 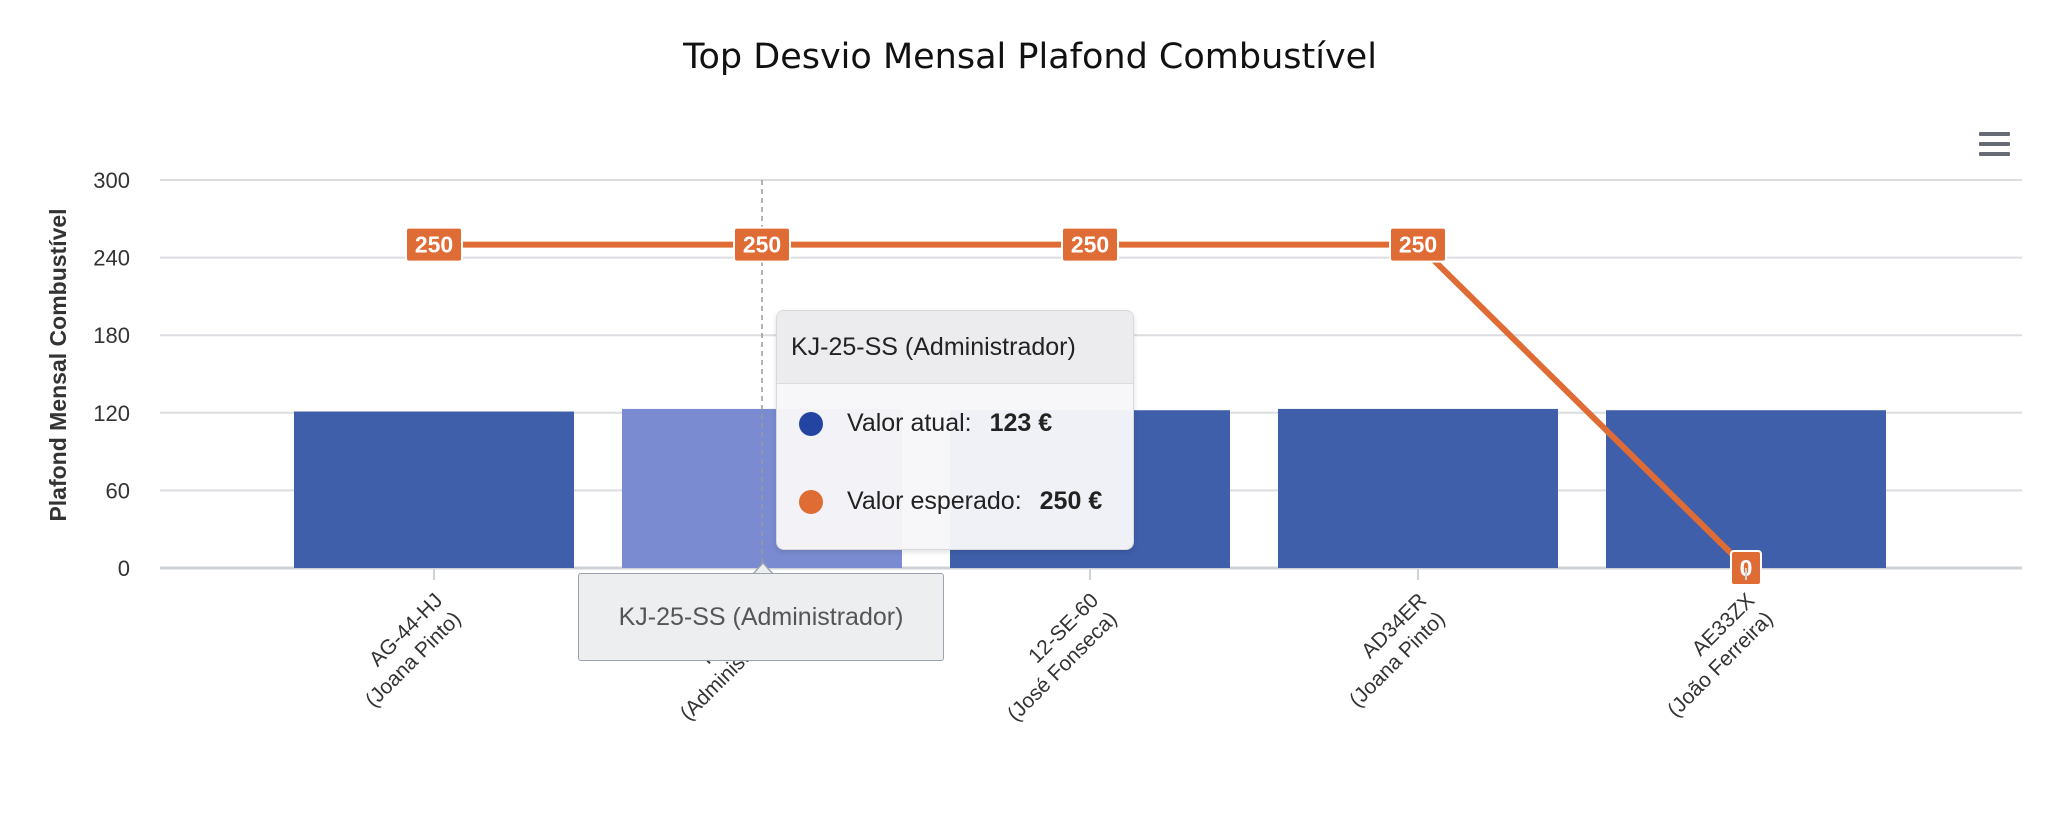 What do you see at coordinates (413, 650) in the screenshot?
I see `x-tick-label: AG-44-HJ(Joana Pinto)` at bounding box center [413, 650].